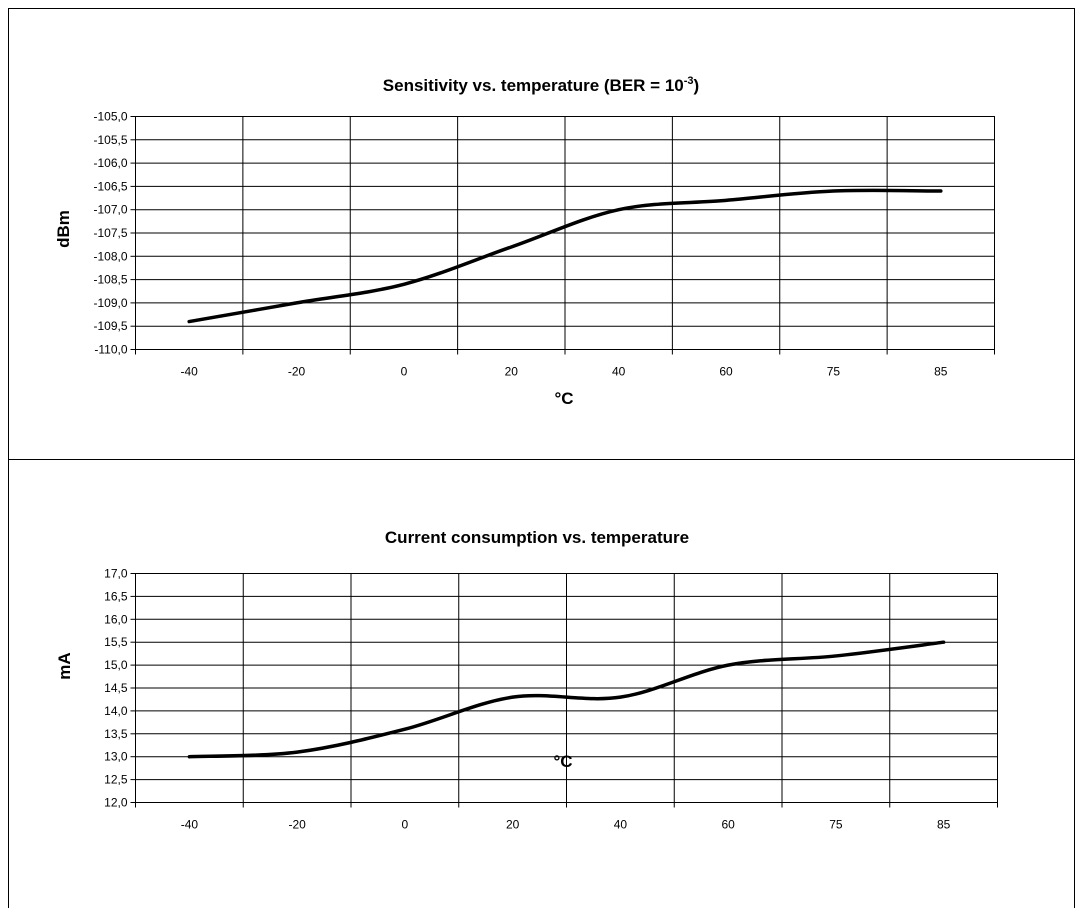 The image size is (1075, 908). What do you see at coordinates (541, 85) in the screenshot?
I see `chart-title: Sensitivity vs. temperature (BER = 10-3)` at bounding box center [541, 85].